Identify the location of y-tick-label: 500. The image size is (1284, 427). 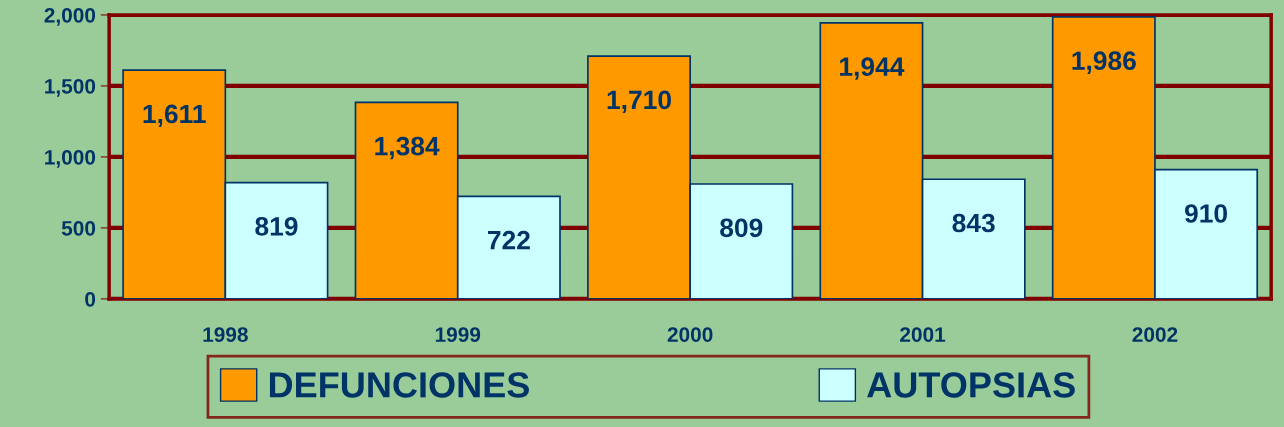
(78, 228).